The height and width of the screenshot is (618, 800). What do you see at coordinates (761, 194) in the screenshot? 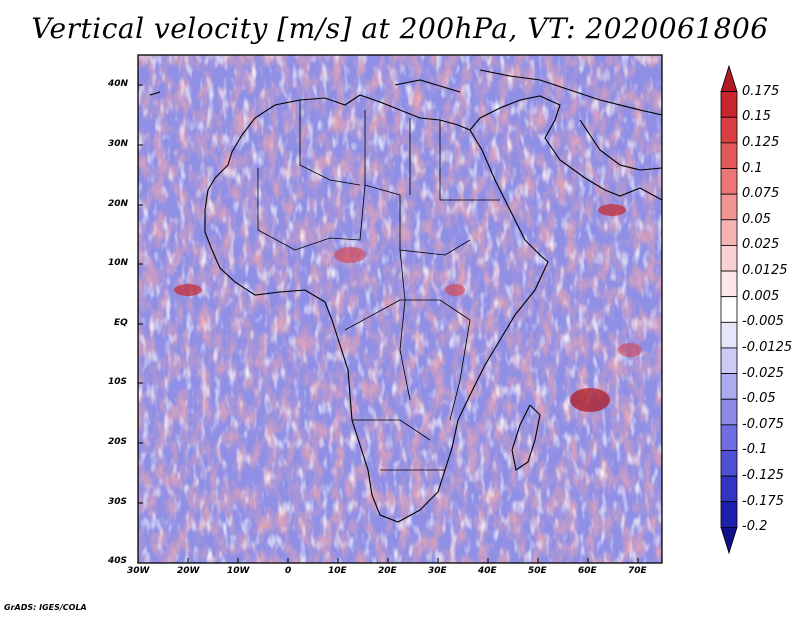
I see `colorbar-tick-label: 0.075` at bounding box center [761, 194].